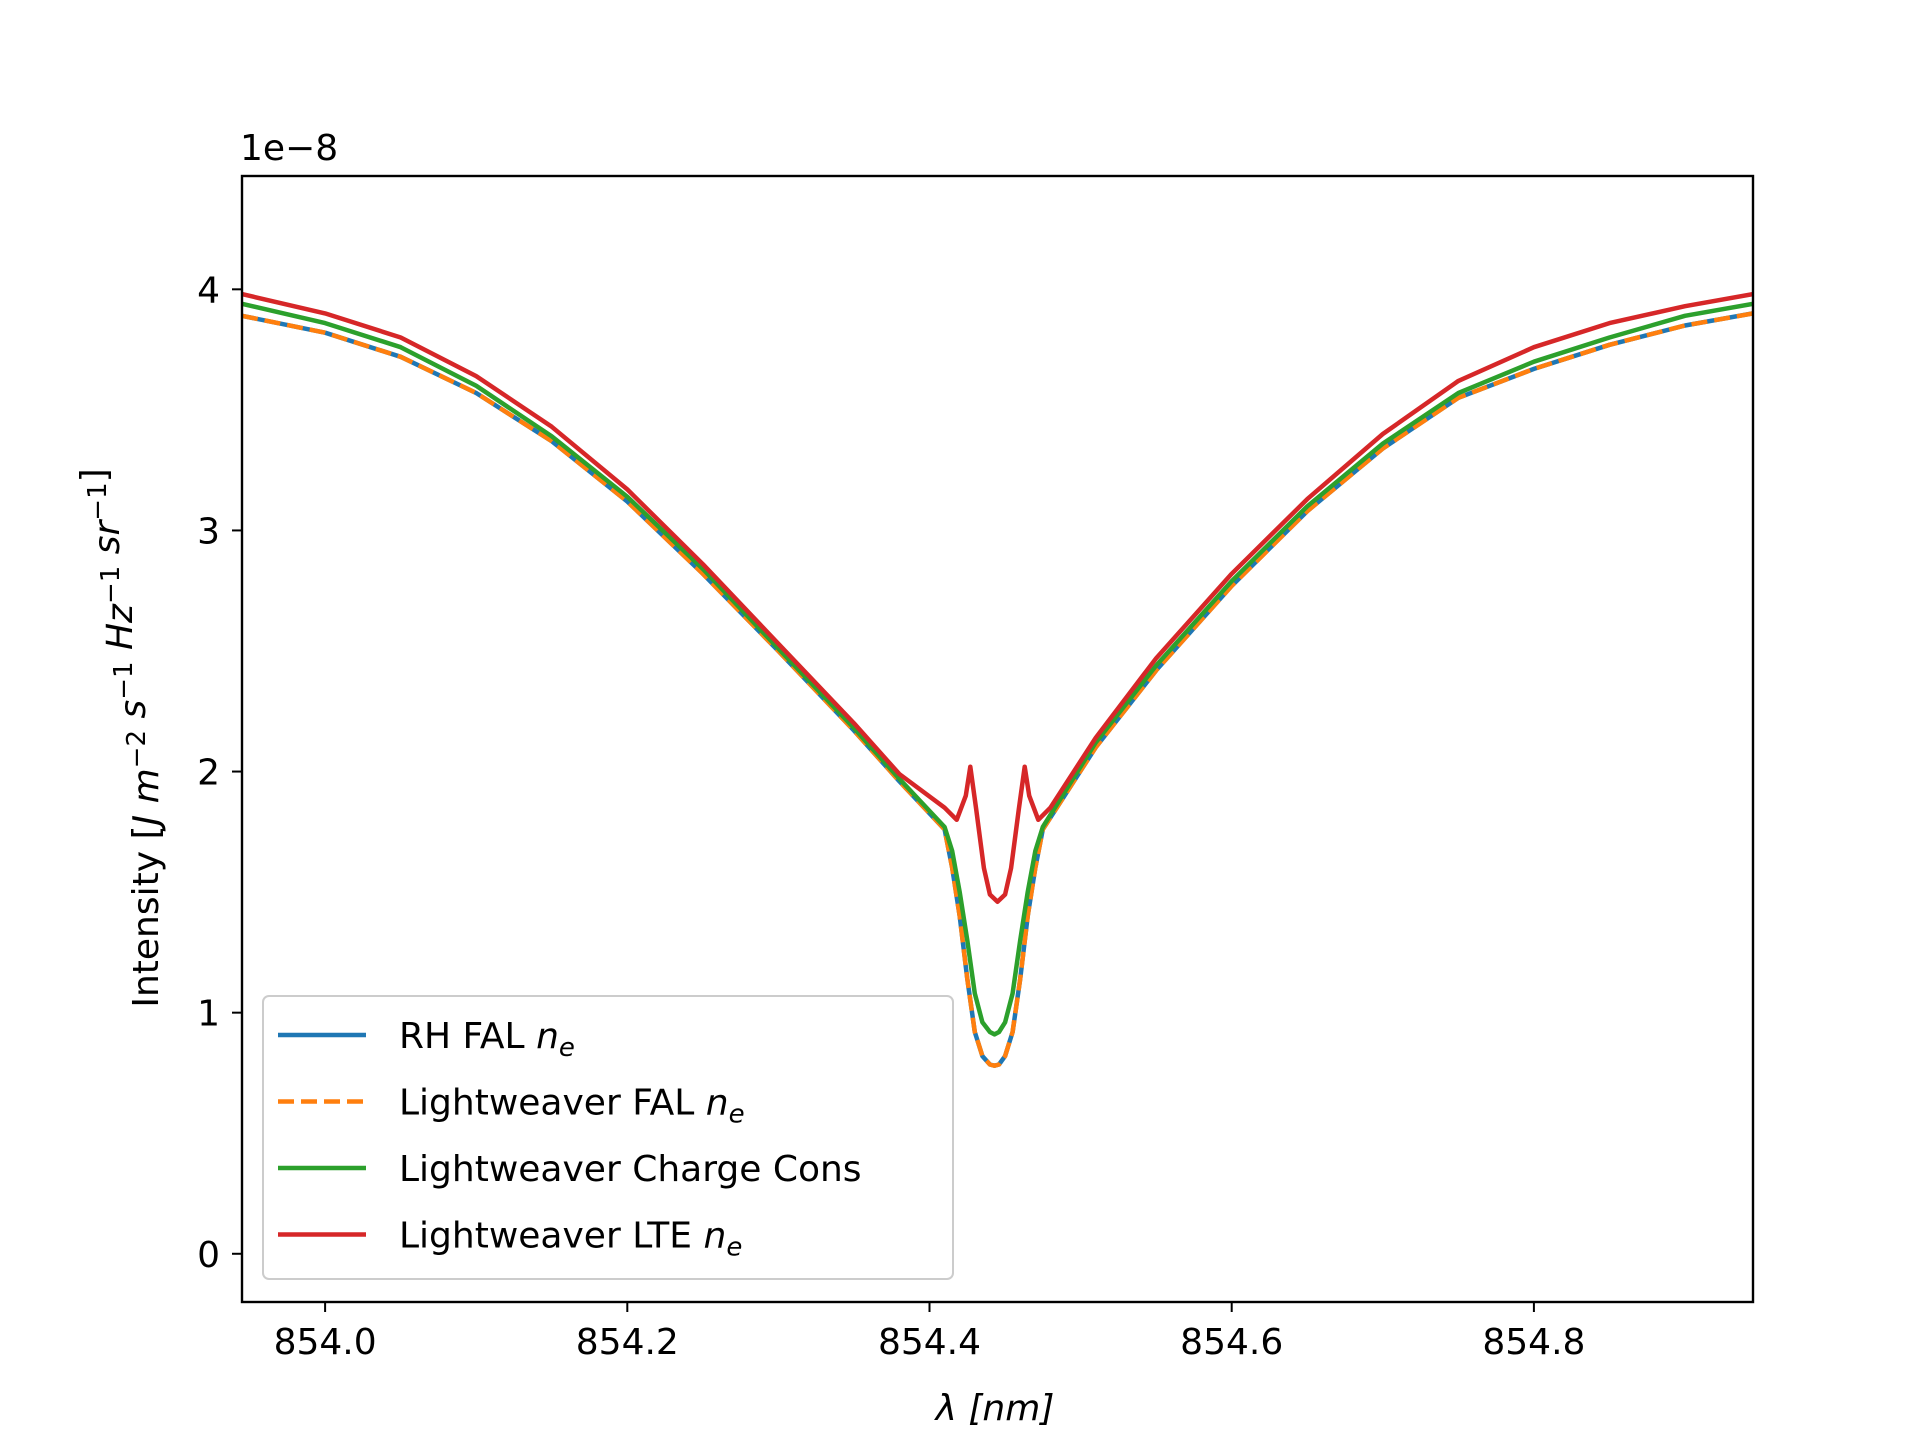 This screenshot has height=1440, width=1920. I want to click on legend-box, so click(608, 1137).